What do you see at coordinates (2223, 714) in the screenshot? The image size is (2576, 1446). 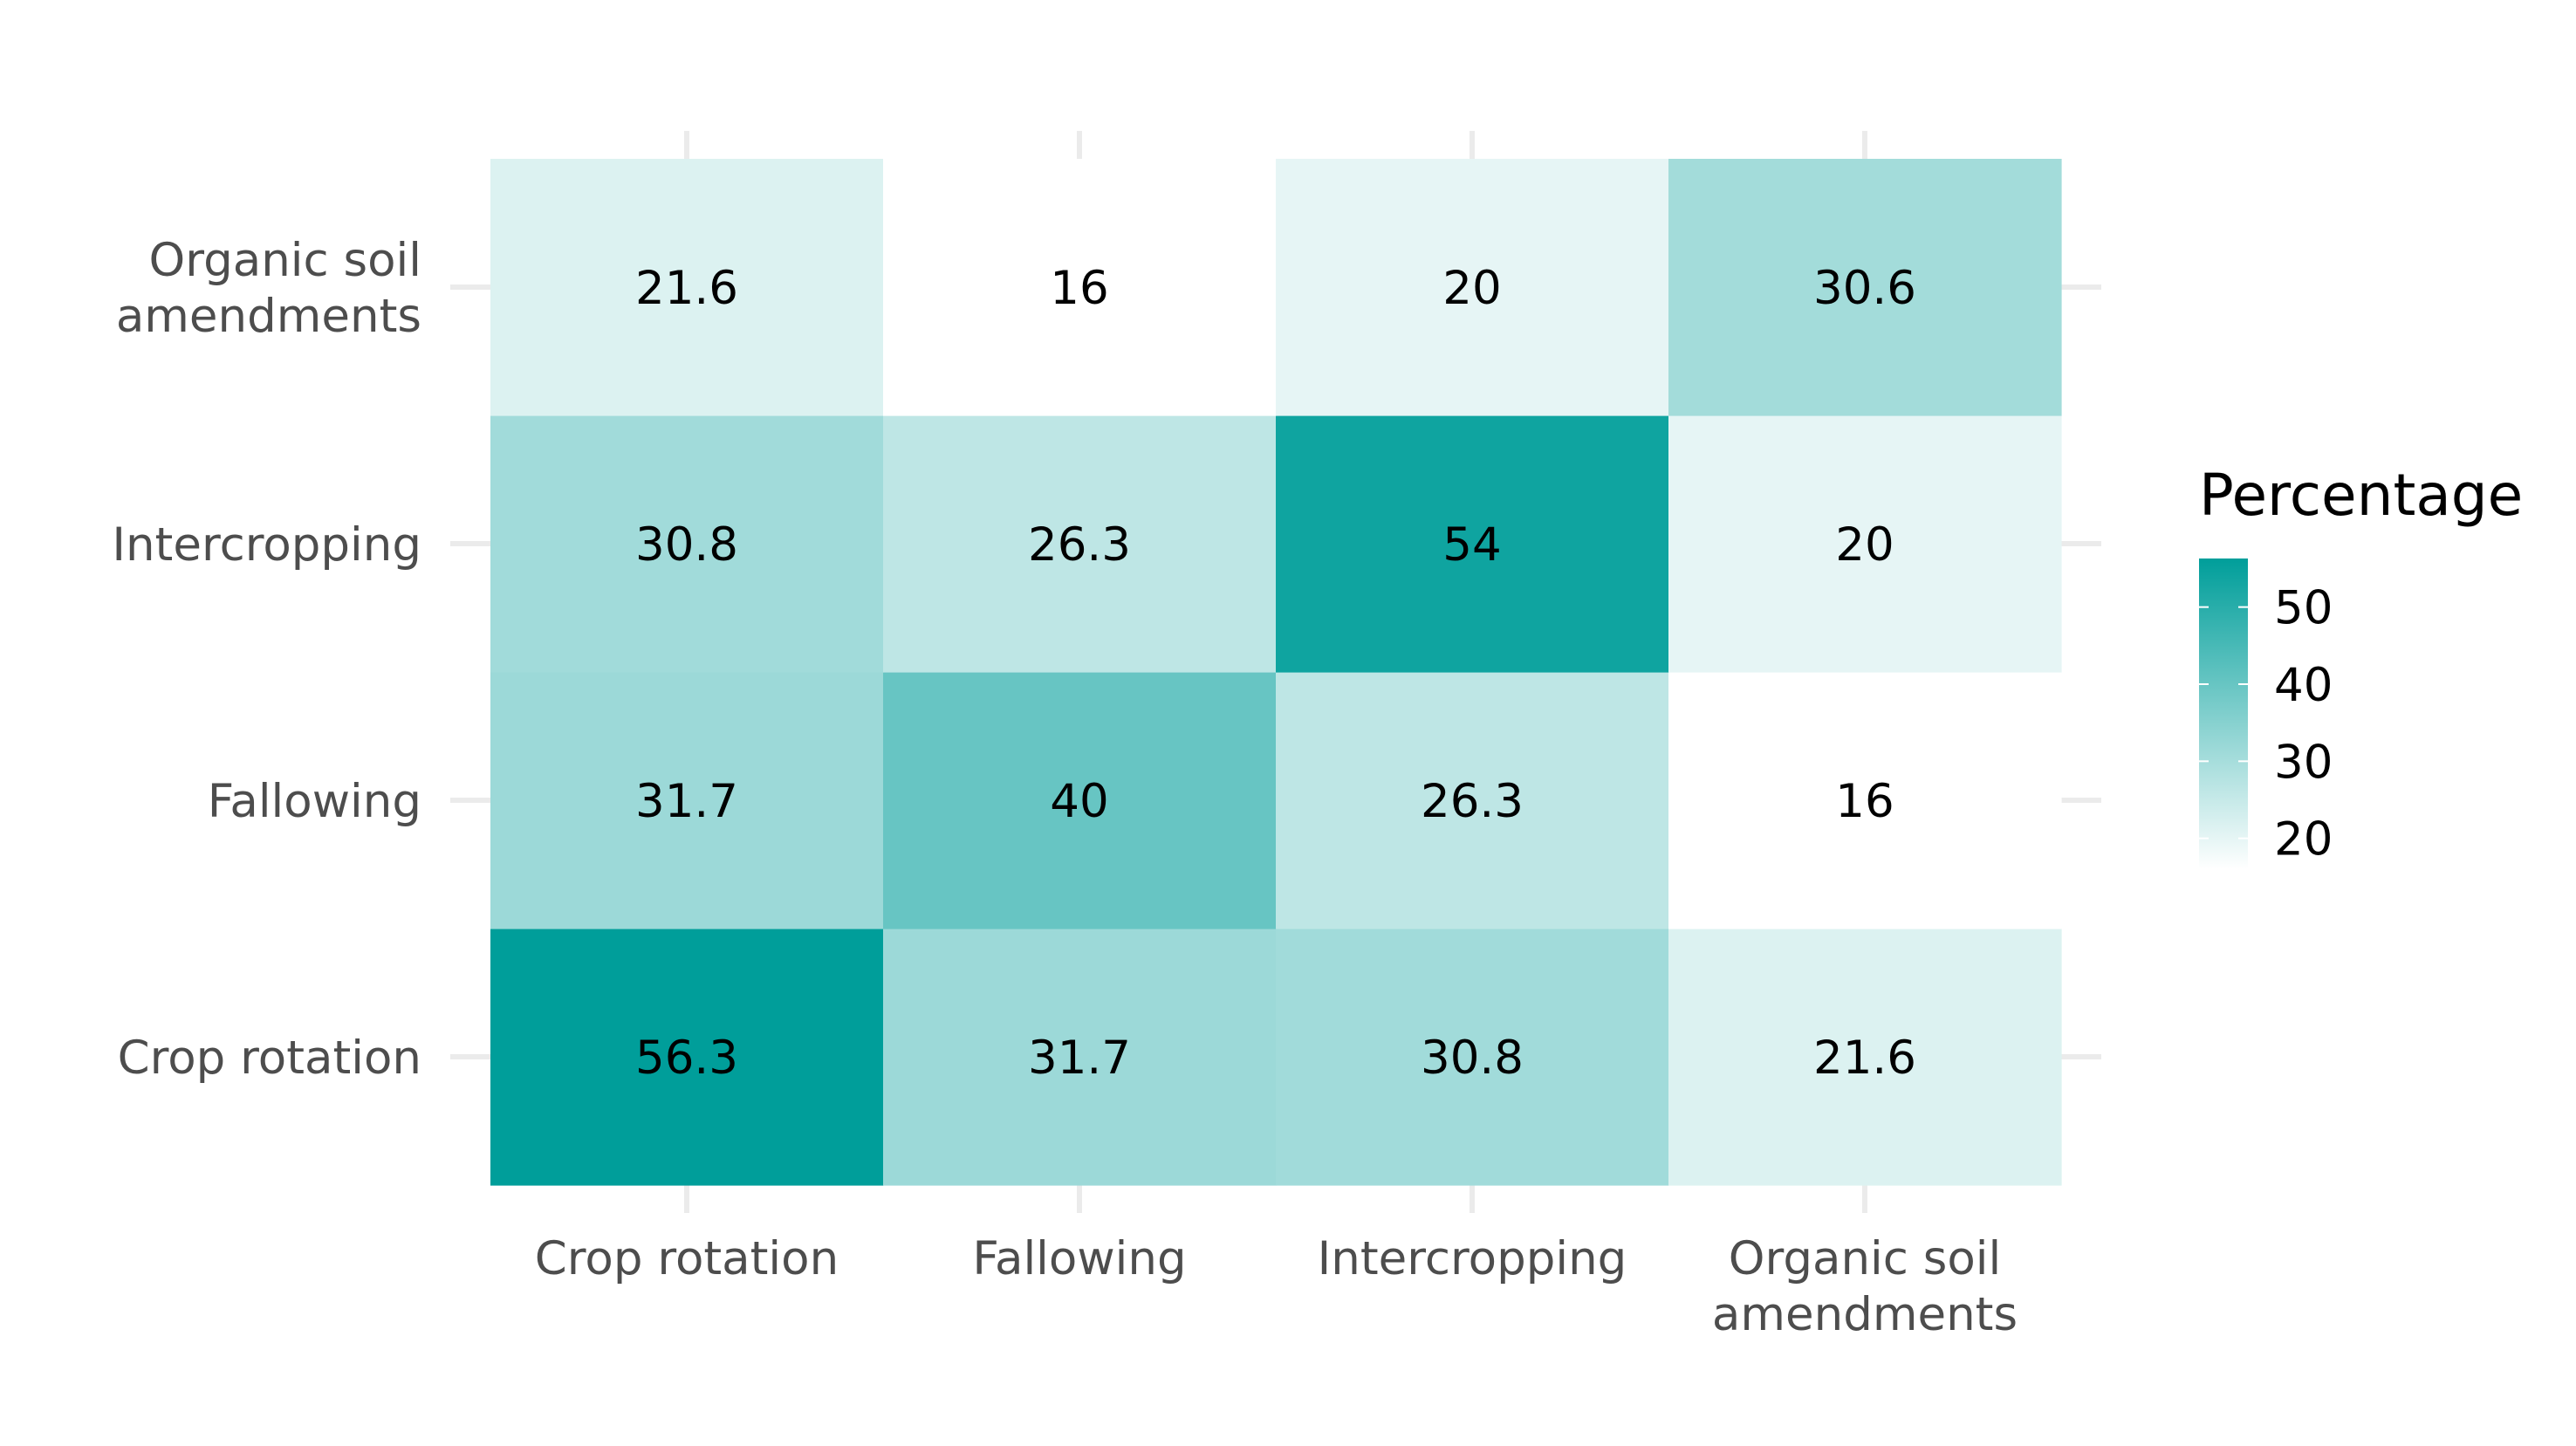 I see `legend-colorbar` at bounding box center [2223, 714].